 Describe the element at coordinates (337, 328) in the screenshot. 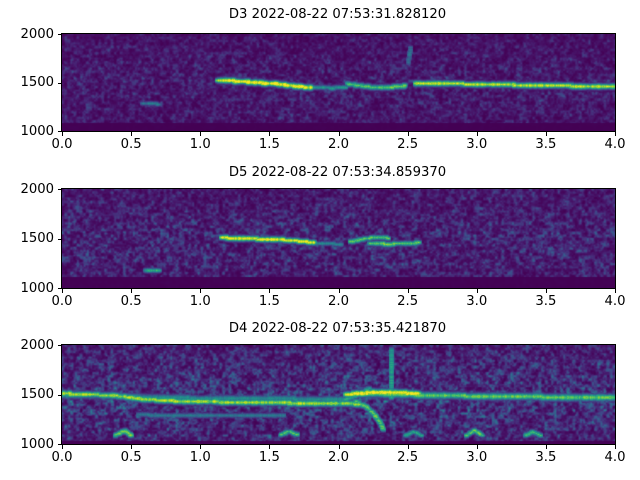

I see `panel-title: D4 2022-08-22 07:53:35.421870` at that location.